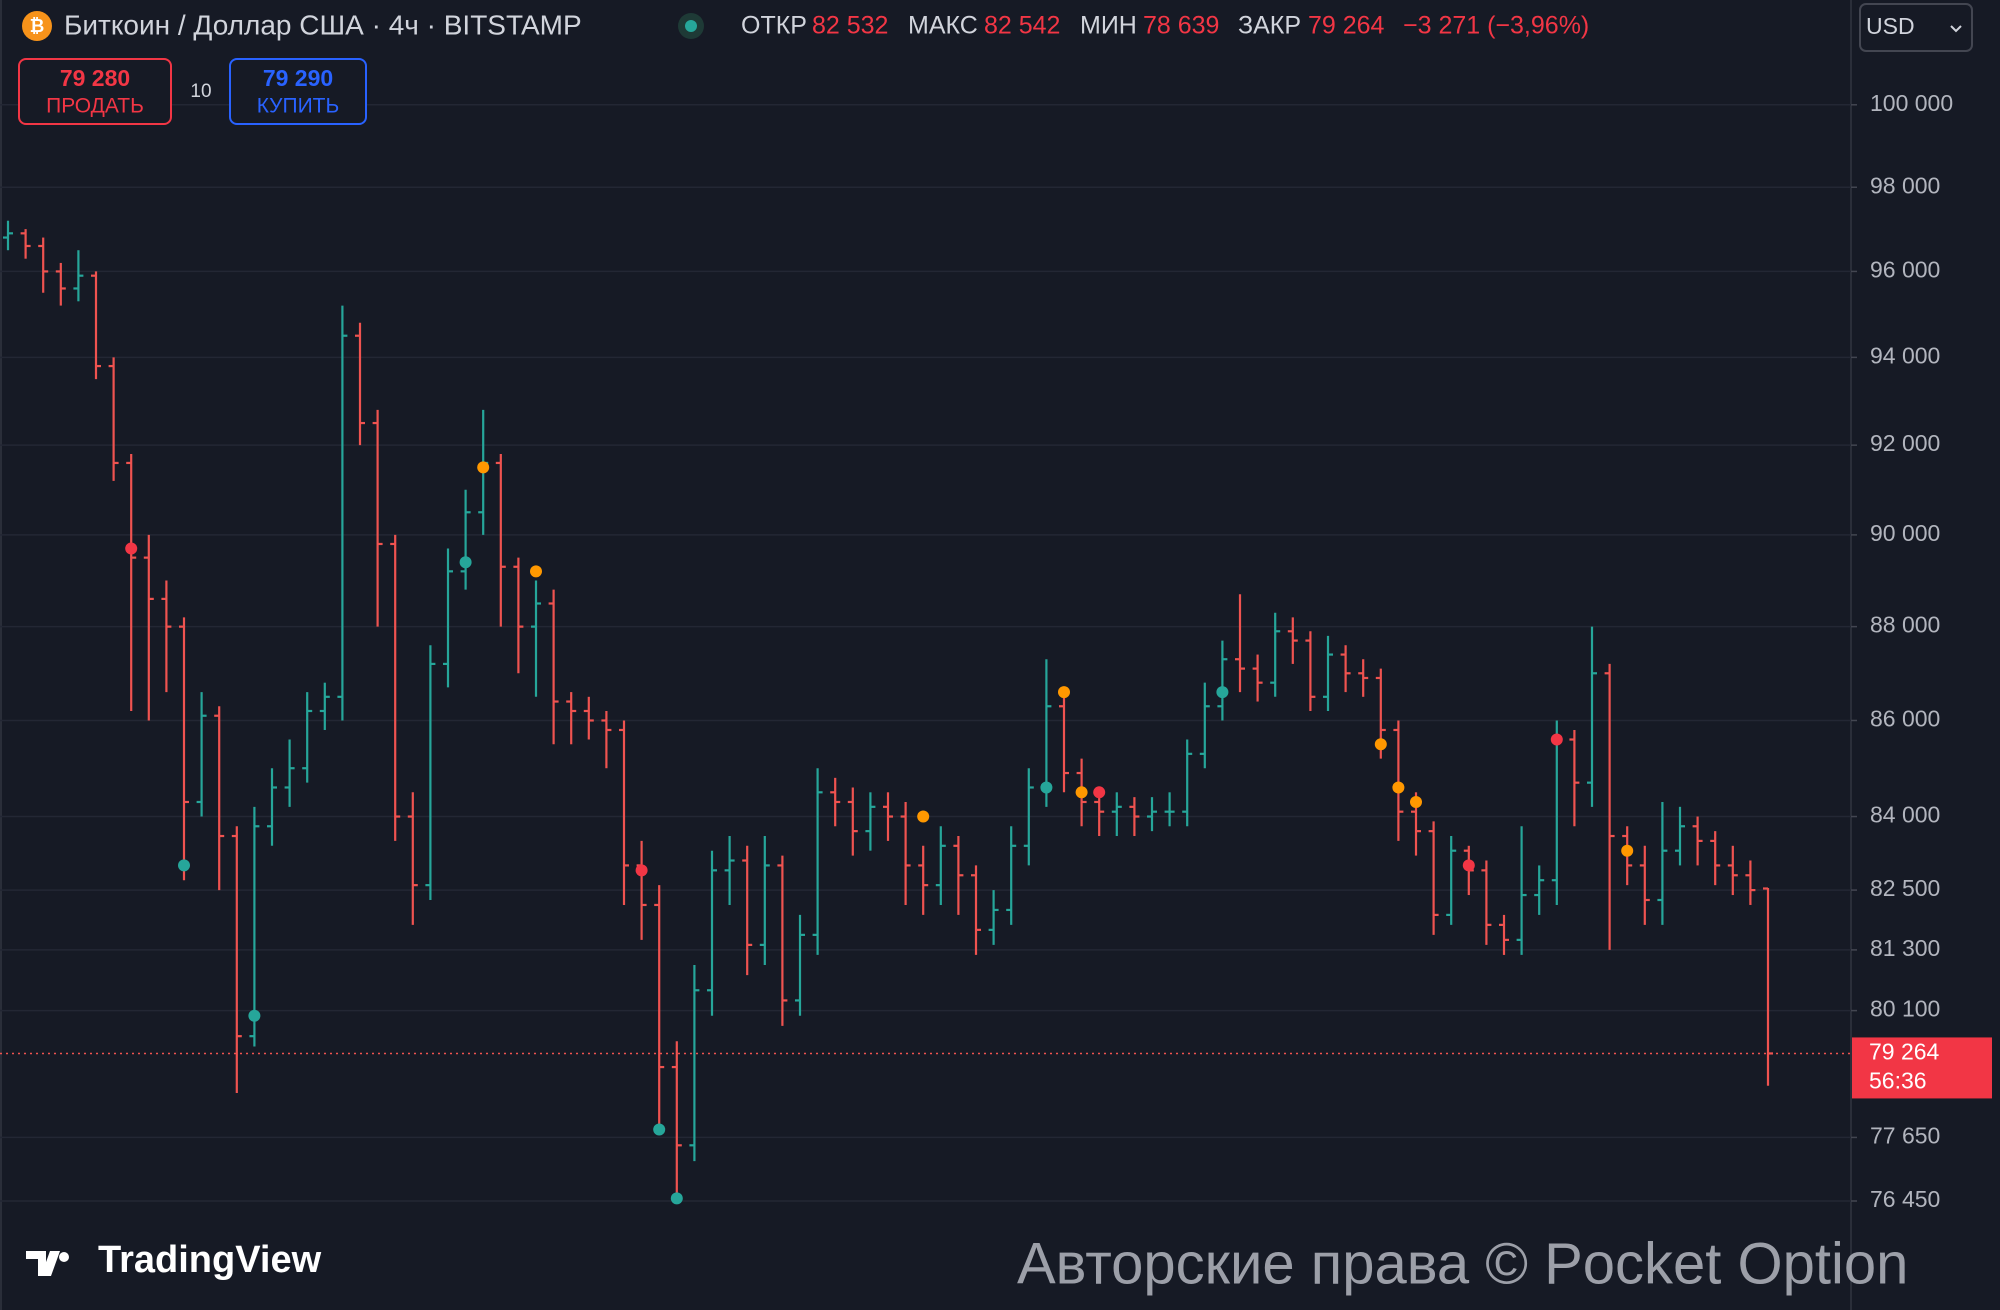 The width and height of the screenshot is (2000, 1310). What do you see at coordinates (1108, 26) in the screenshot?
I see `low-label: МИН` at bounding box center [1108, 26].